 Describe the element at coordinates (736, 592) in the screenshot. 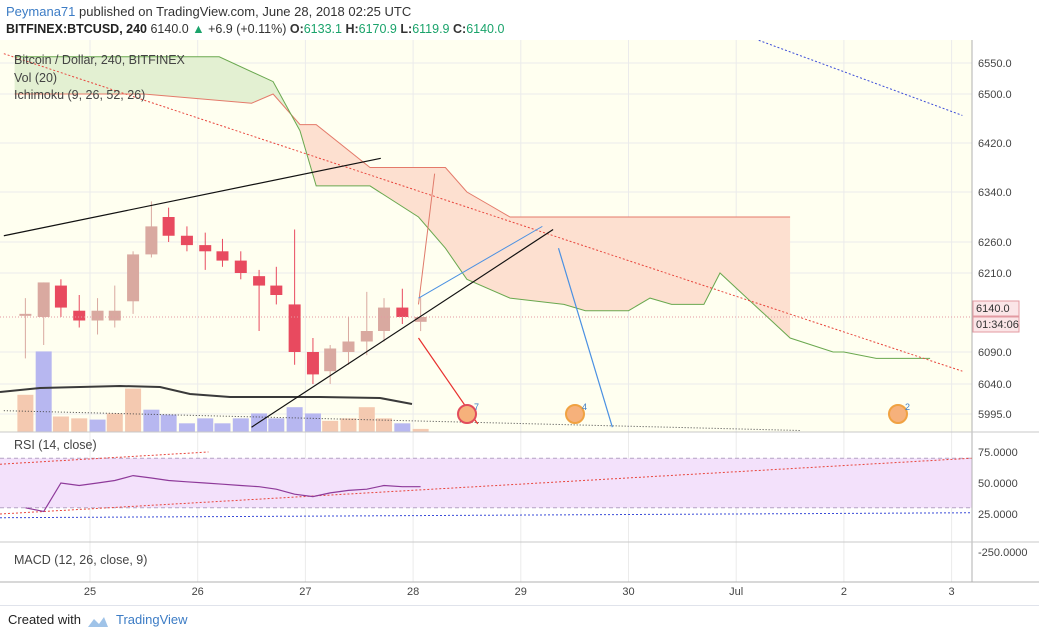

I see `x-tick-label: Jul` at that location.